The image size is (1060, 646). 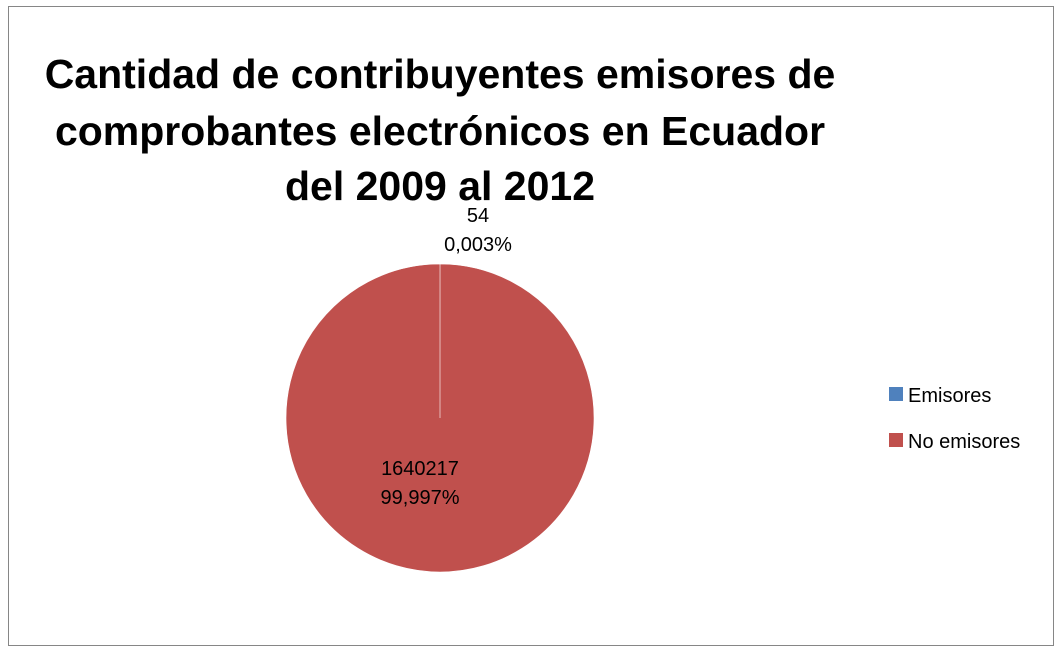 What do you see at coordinates (964, 442) in the screenshot?
I see `legend-label-no-emisores: No emisores` at bounding box center [964, 442].